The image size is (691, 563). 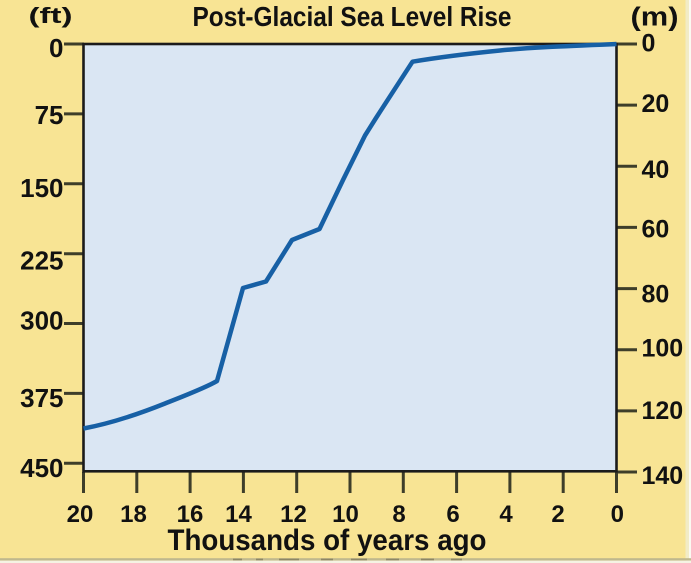 What do you see at coordinates (51, 15) in the screenshot?
I see `svg-text: (ft)` at bounding box center [51, 15].